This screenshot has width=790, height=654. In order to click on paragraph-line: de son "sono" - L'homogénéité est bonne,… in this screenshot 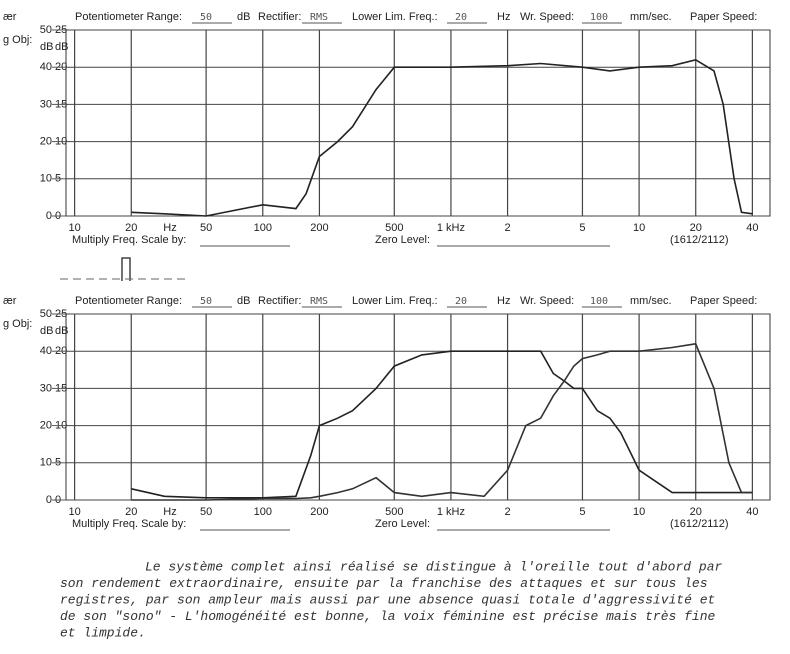, I will do `click(388, 616)`.